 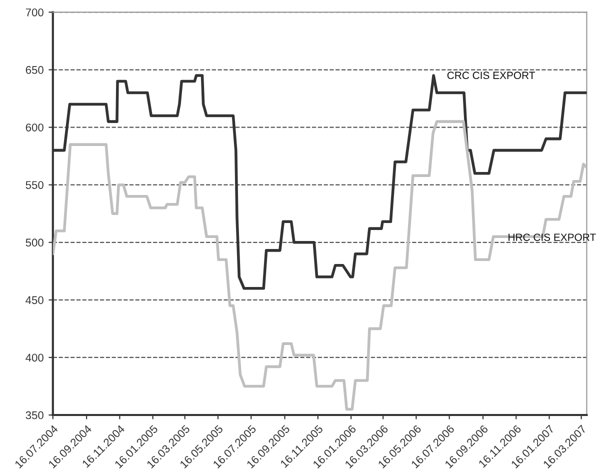 What do you see at coordinates (552, 237) in the screenshot?
I see `annotation: HRC CIS EXPORT` at bounding box center [552, 237].